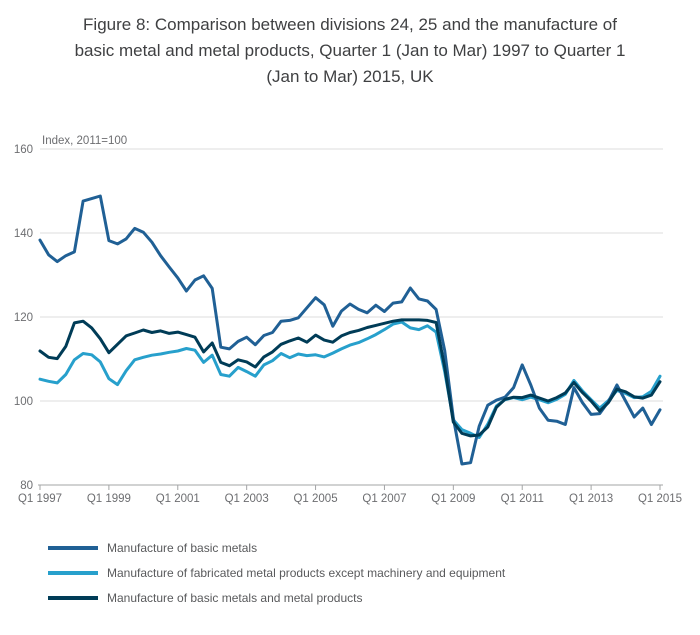  Describe the element at coordinates (453, 499) in the screenshot. I see `x-tick-label: Q1 2009` at that location.